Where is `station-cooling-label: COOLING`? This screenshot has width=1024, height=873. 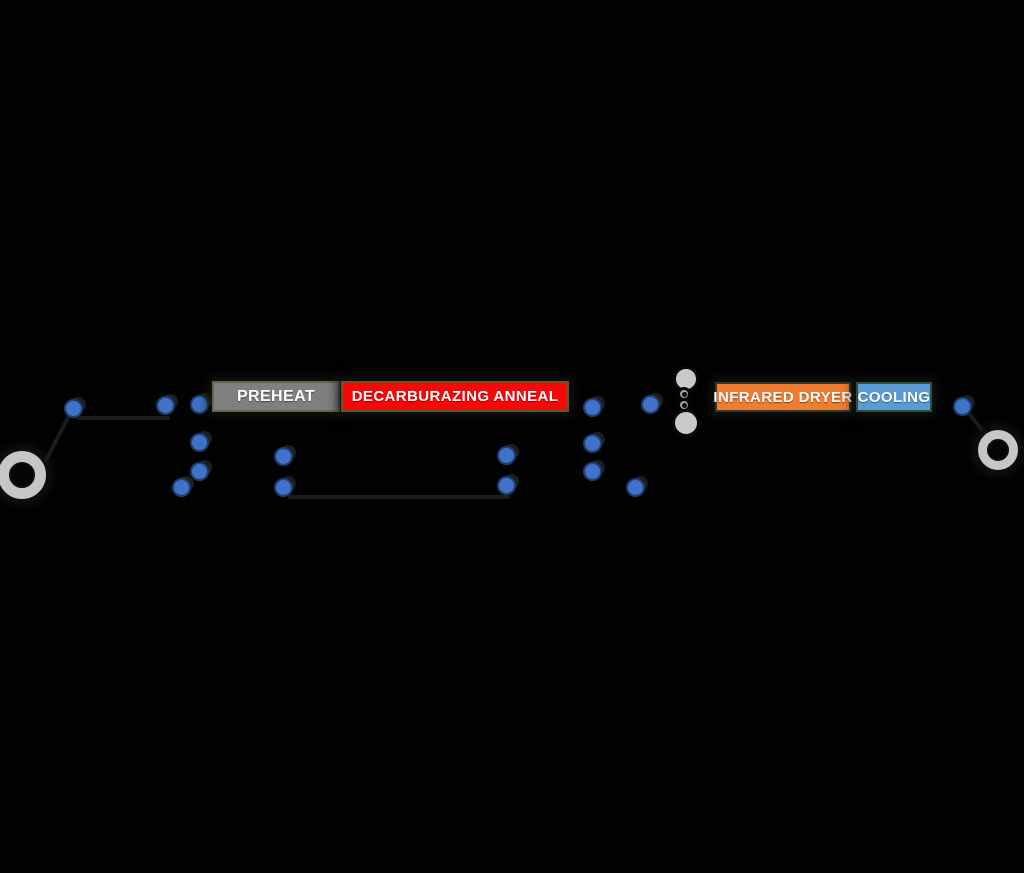 station-cooling-label: COOLING is located at coordinates (894, 397).